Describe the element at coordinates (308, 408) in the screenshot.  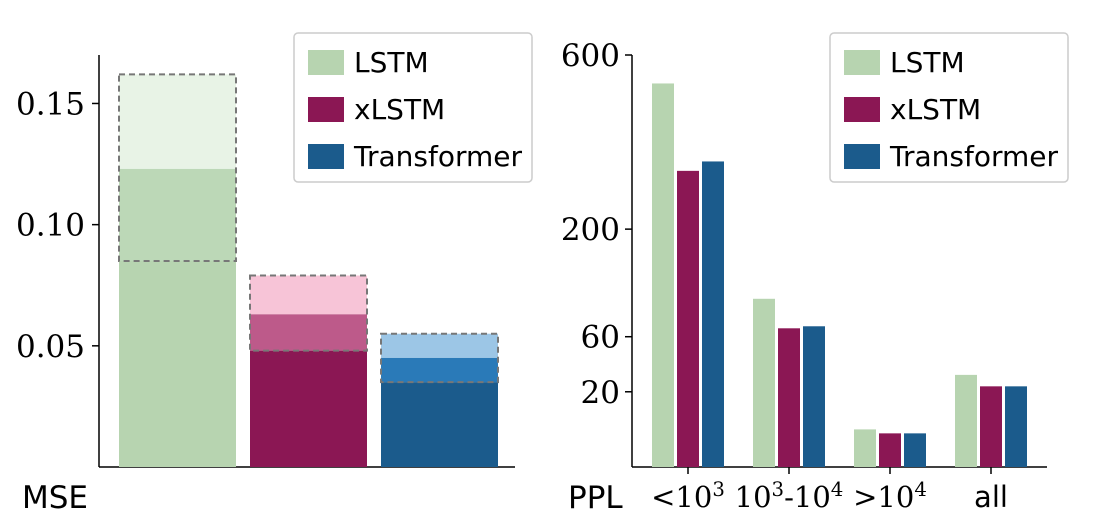
I see `bar-xlstm` at that location.